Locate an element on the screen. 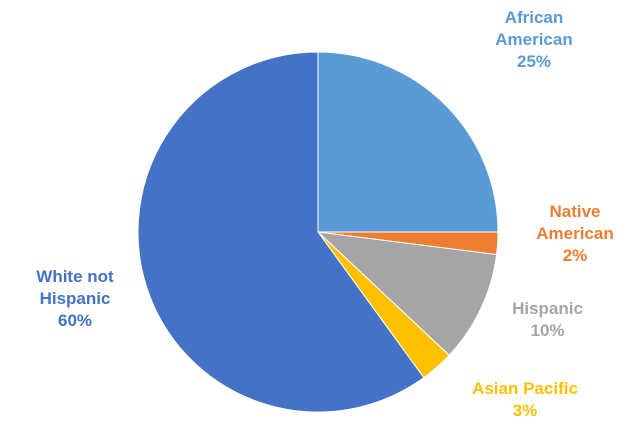 This screenshot has width=633, height=436. value-label: 2% is located at coordinates (575, 255).